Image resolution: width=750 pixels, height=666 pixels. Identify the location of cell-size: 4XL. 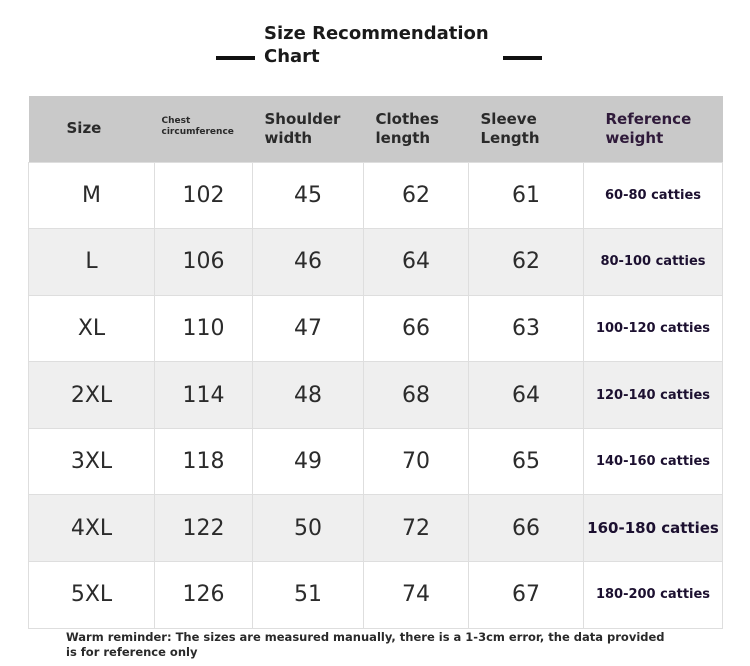
(91, 528).